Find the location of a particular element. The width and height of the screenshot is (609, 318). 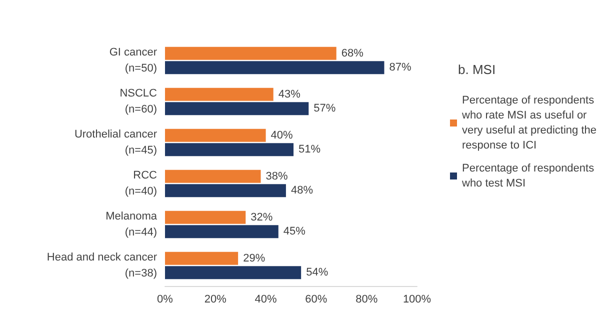

data-label: 29% is located at coordinates (254, 258).